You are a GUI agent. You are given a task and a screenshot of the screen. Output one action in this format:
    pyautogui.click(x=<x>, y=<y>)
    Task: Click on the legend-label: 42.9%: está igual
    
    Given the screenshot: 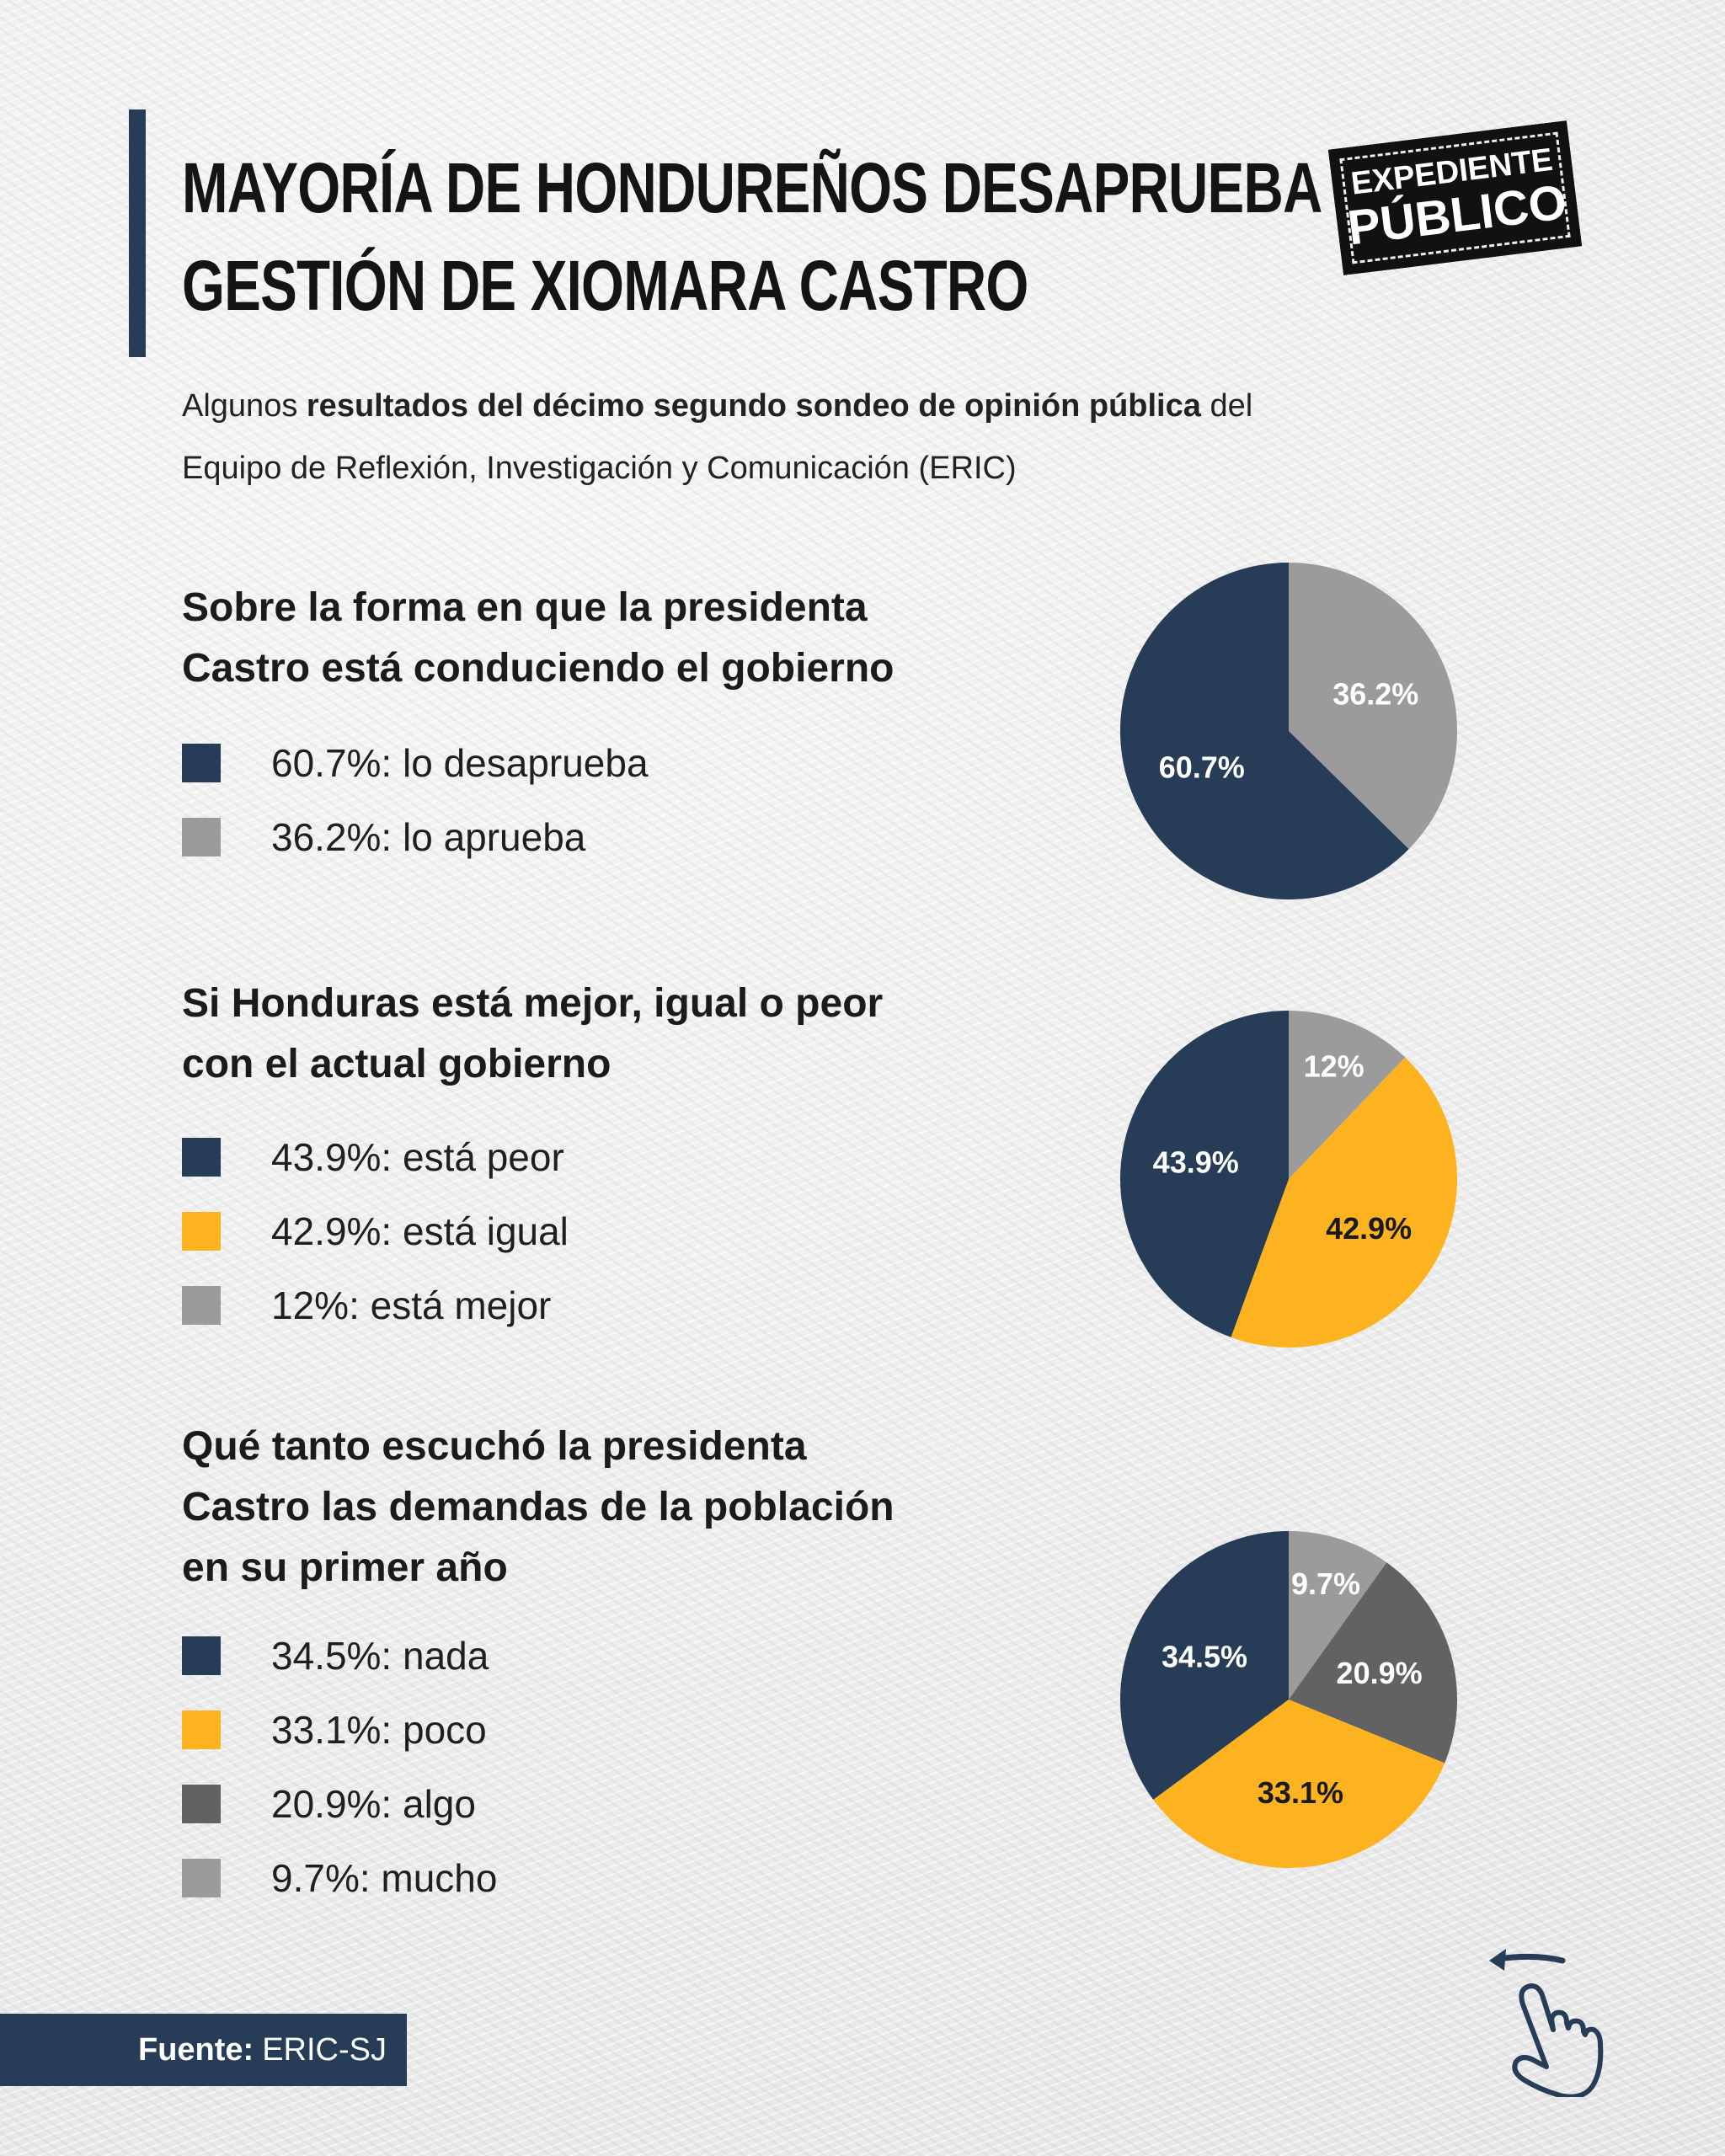 What is the action you would take?
    pyautogui.click(x=420, y=1231)
    